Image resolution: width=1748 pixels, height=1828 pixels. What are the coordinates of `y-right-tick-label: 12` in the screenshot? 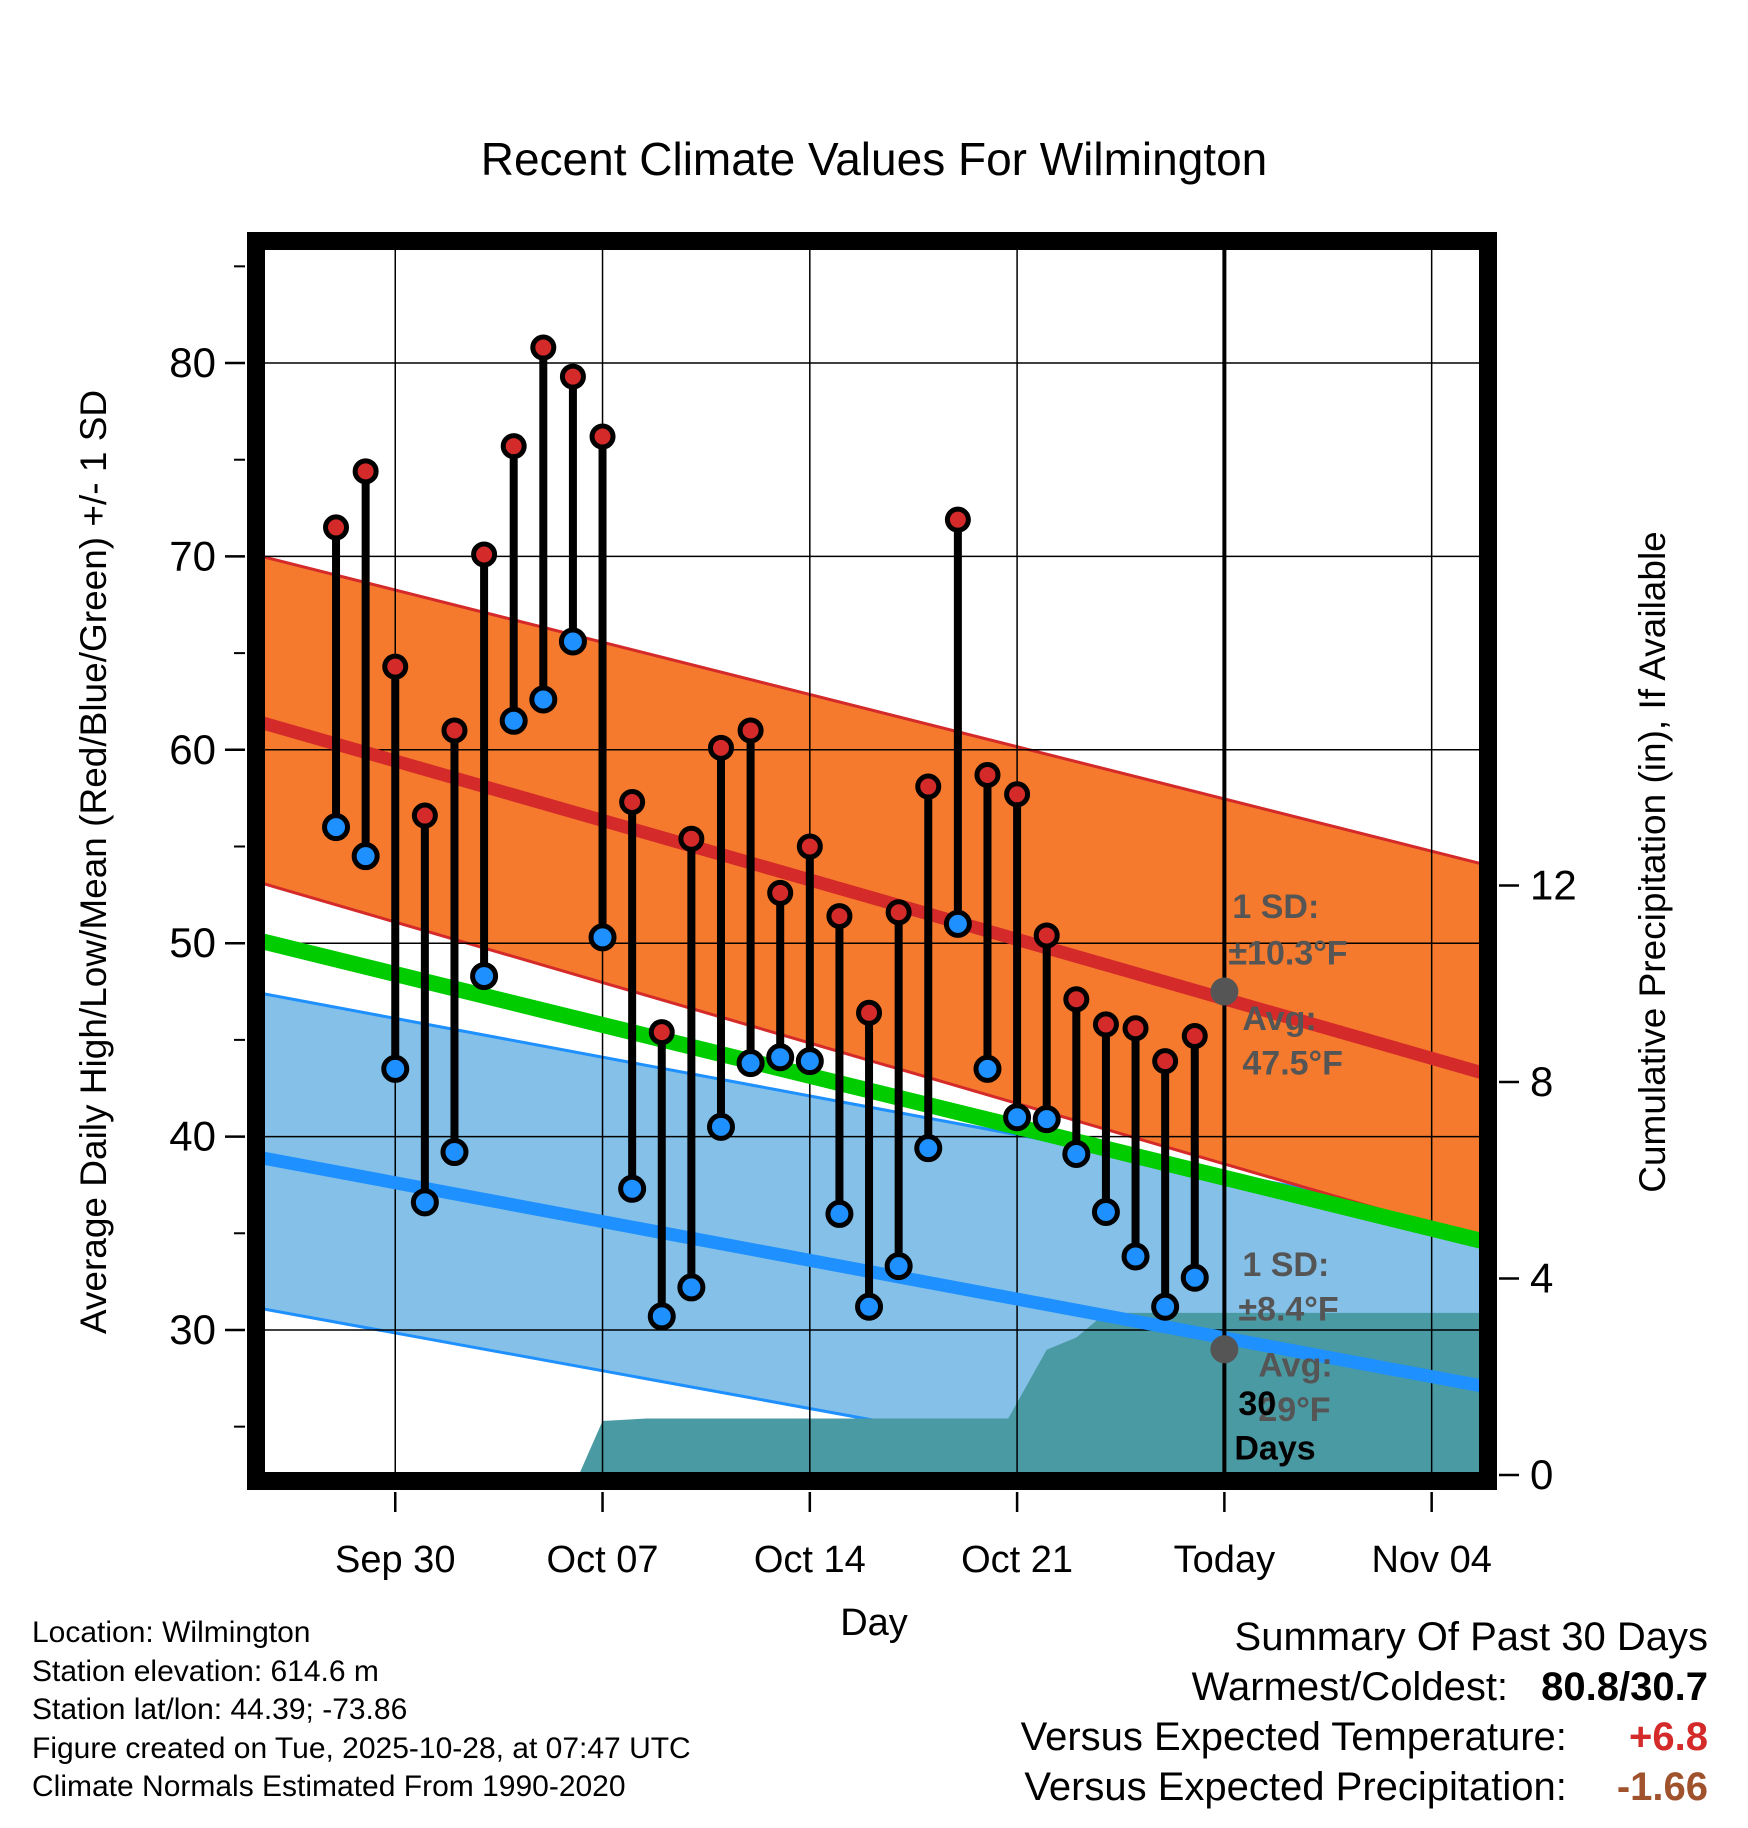 It's located at (1553, 885).